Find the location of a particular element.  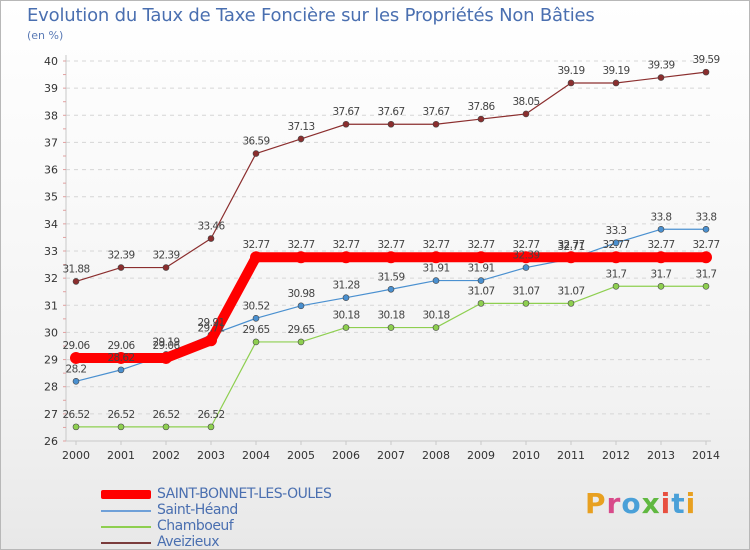

data-label: 30.52 is located at coordinates (255, 306).